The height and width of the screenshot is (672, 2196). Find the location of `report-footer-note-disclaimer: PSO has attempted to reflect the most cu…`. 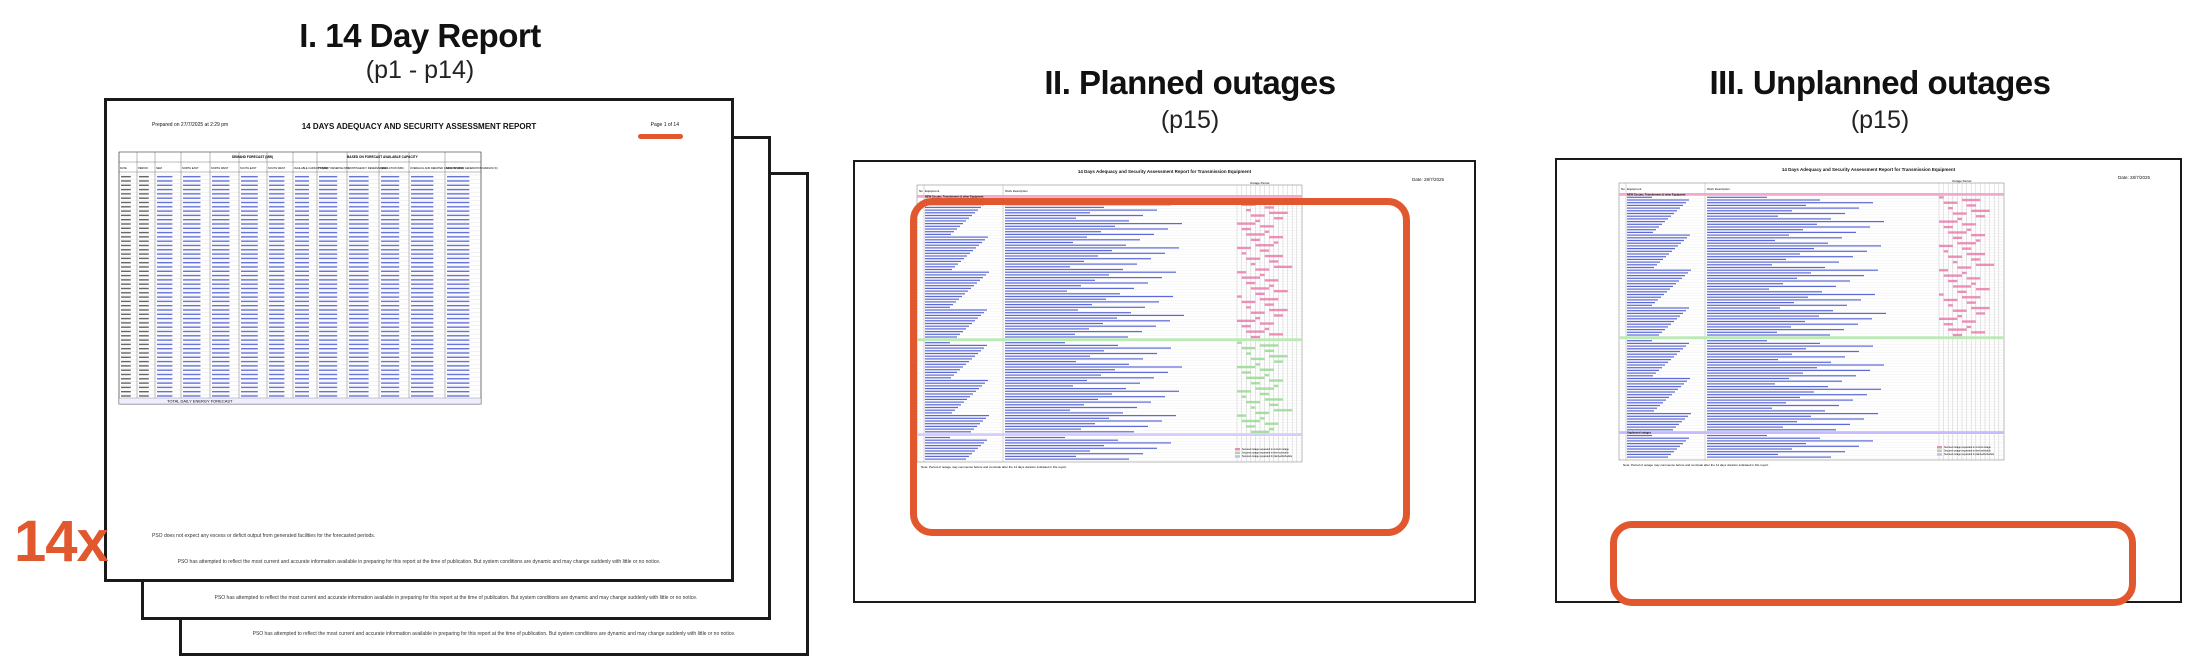

report-footer-note-disclaimer: PSO has attempted to reflect the most cu… is located at coordinates (419, 562).